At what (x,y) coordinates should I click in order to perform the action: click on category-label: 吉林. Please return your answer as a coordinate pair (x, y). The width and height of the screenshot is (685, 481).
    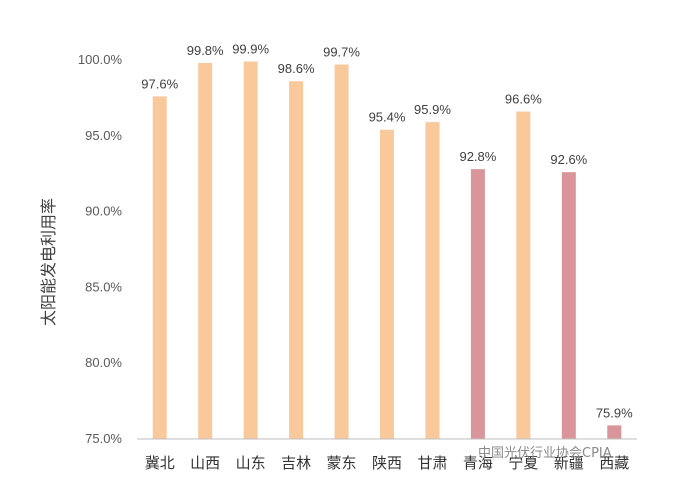
    Looking at the image, I should click on (296, 463).